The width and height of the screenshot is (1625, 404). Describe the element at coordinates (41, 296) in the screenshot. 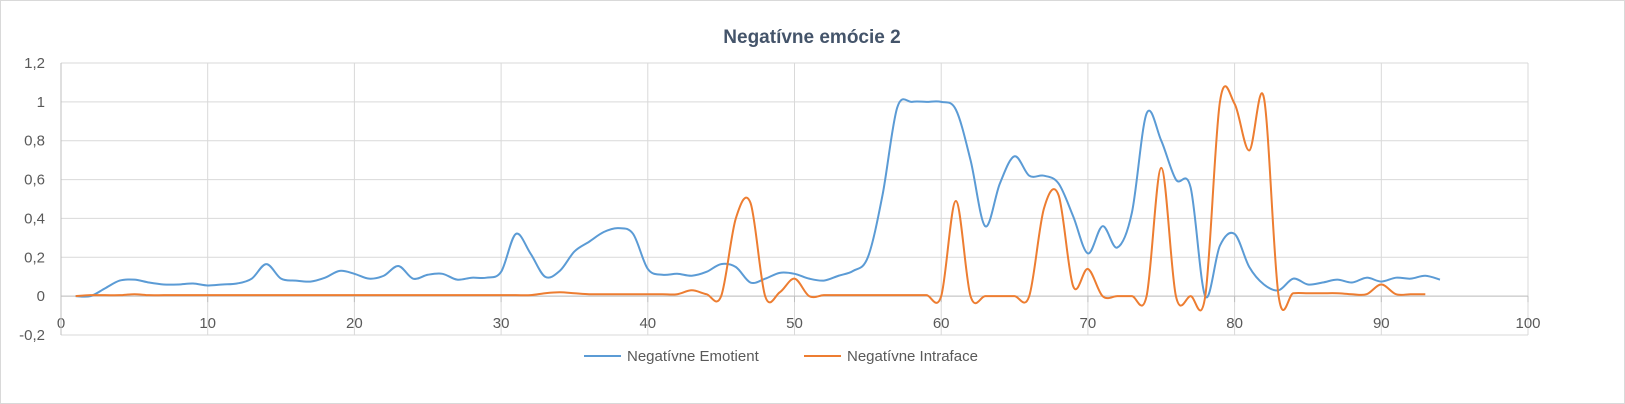

I see `y-tick-label: 0` at that location.